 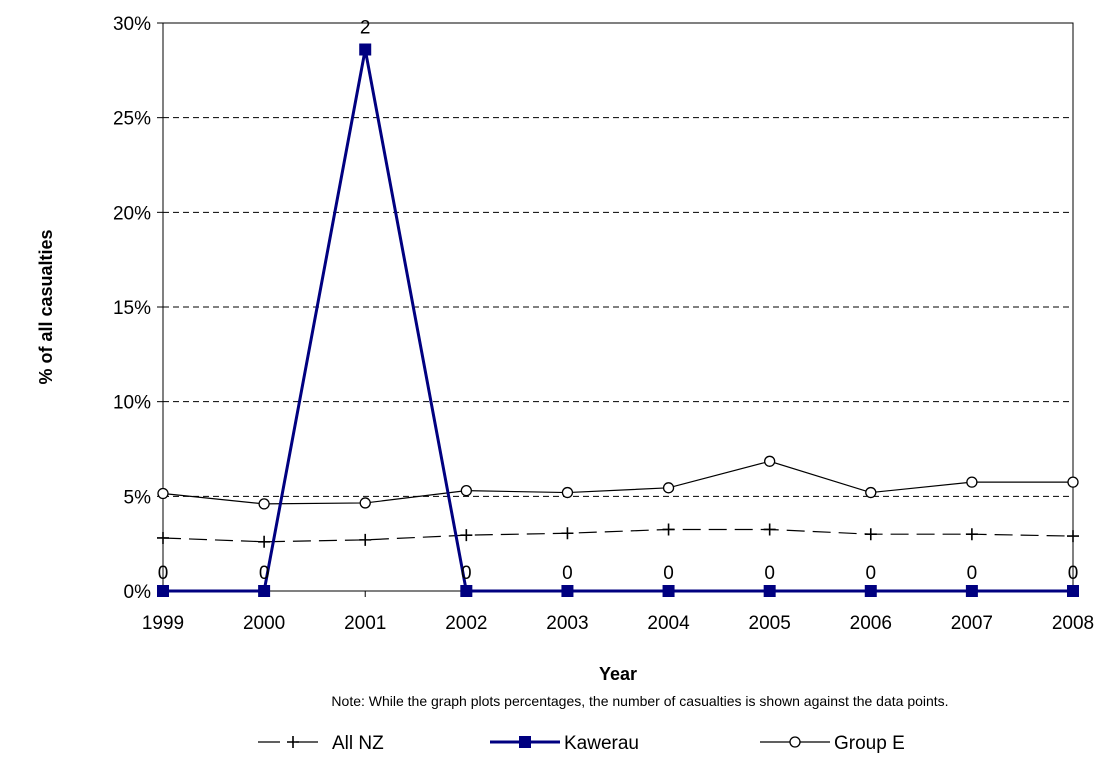 What do you see at coordinates (264, 623) in the screenshot?
I see `x-tick-label: 2000` at bounding box center [264, 623].